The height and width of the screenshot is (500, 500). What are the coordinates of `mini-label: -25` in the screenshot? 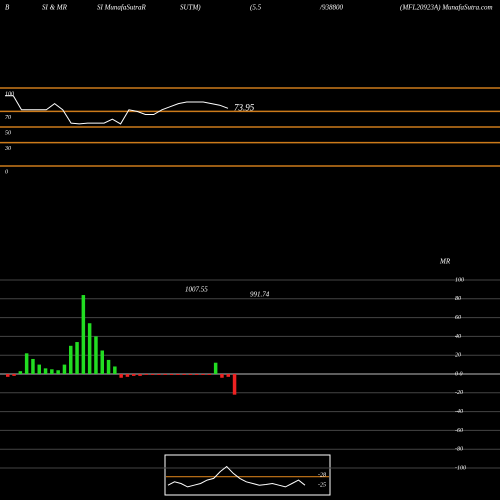 It's located at (322, 485).